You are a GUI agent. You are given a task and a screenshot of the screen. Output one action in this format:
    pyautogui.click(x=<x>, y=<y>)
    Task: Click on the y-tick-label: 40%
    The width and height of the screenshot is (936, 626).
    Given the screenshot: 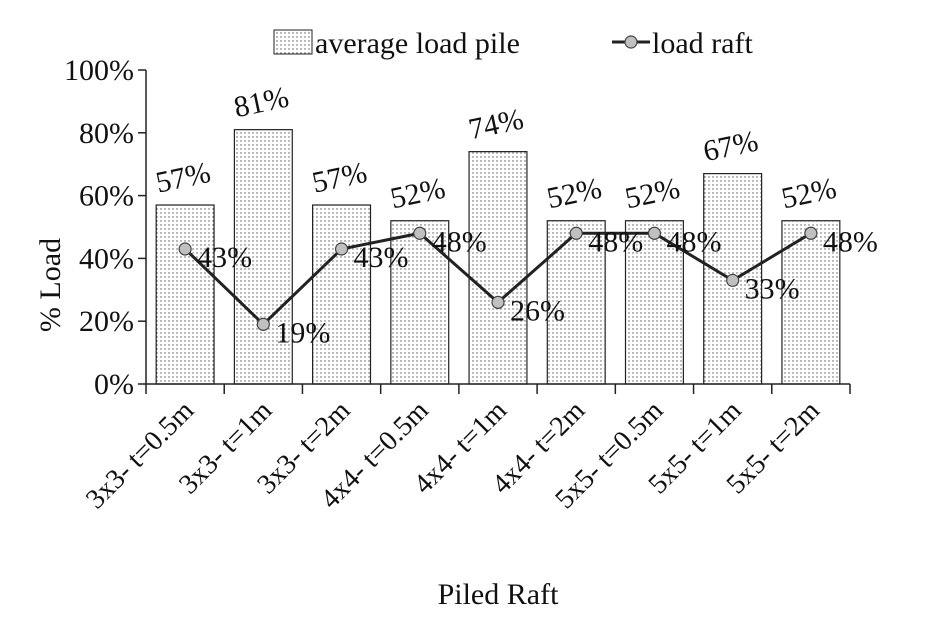 What is the action you would take?
    pyautogui.click(x=106, y=258)
    